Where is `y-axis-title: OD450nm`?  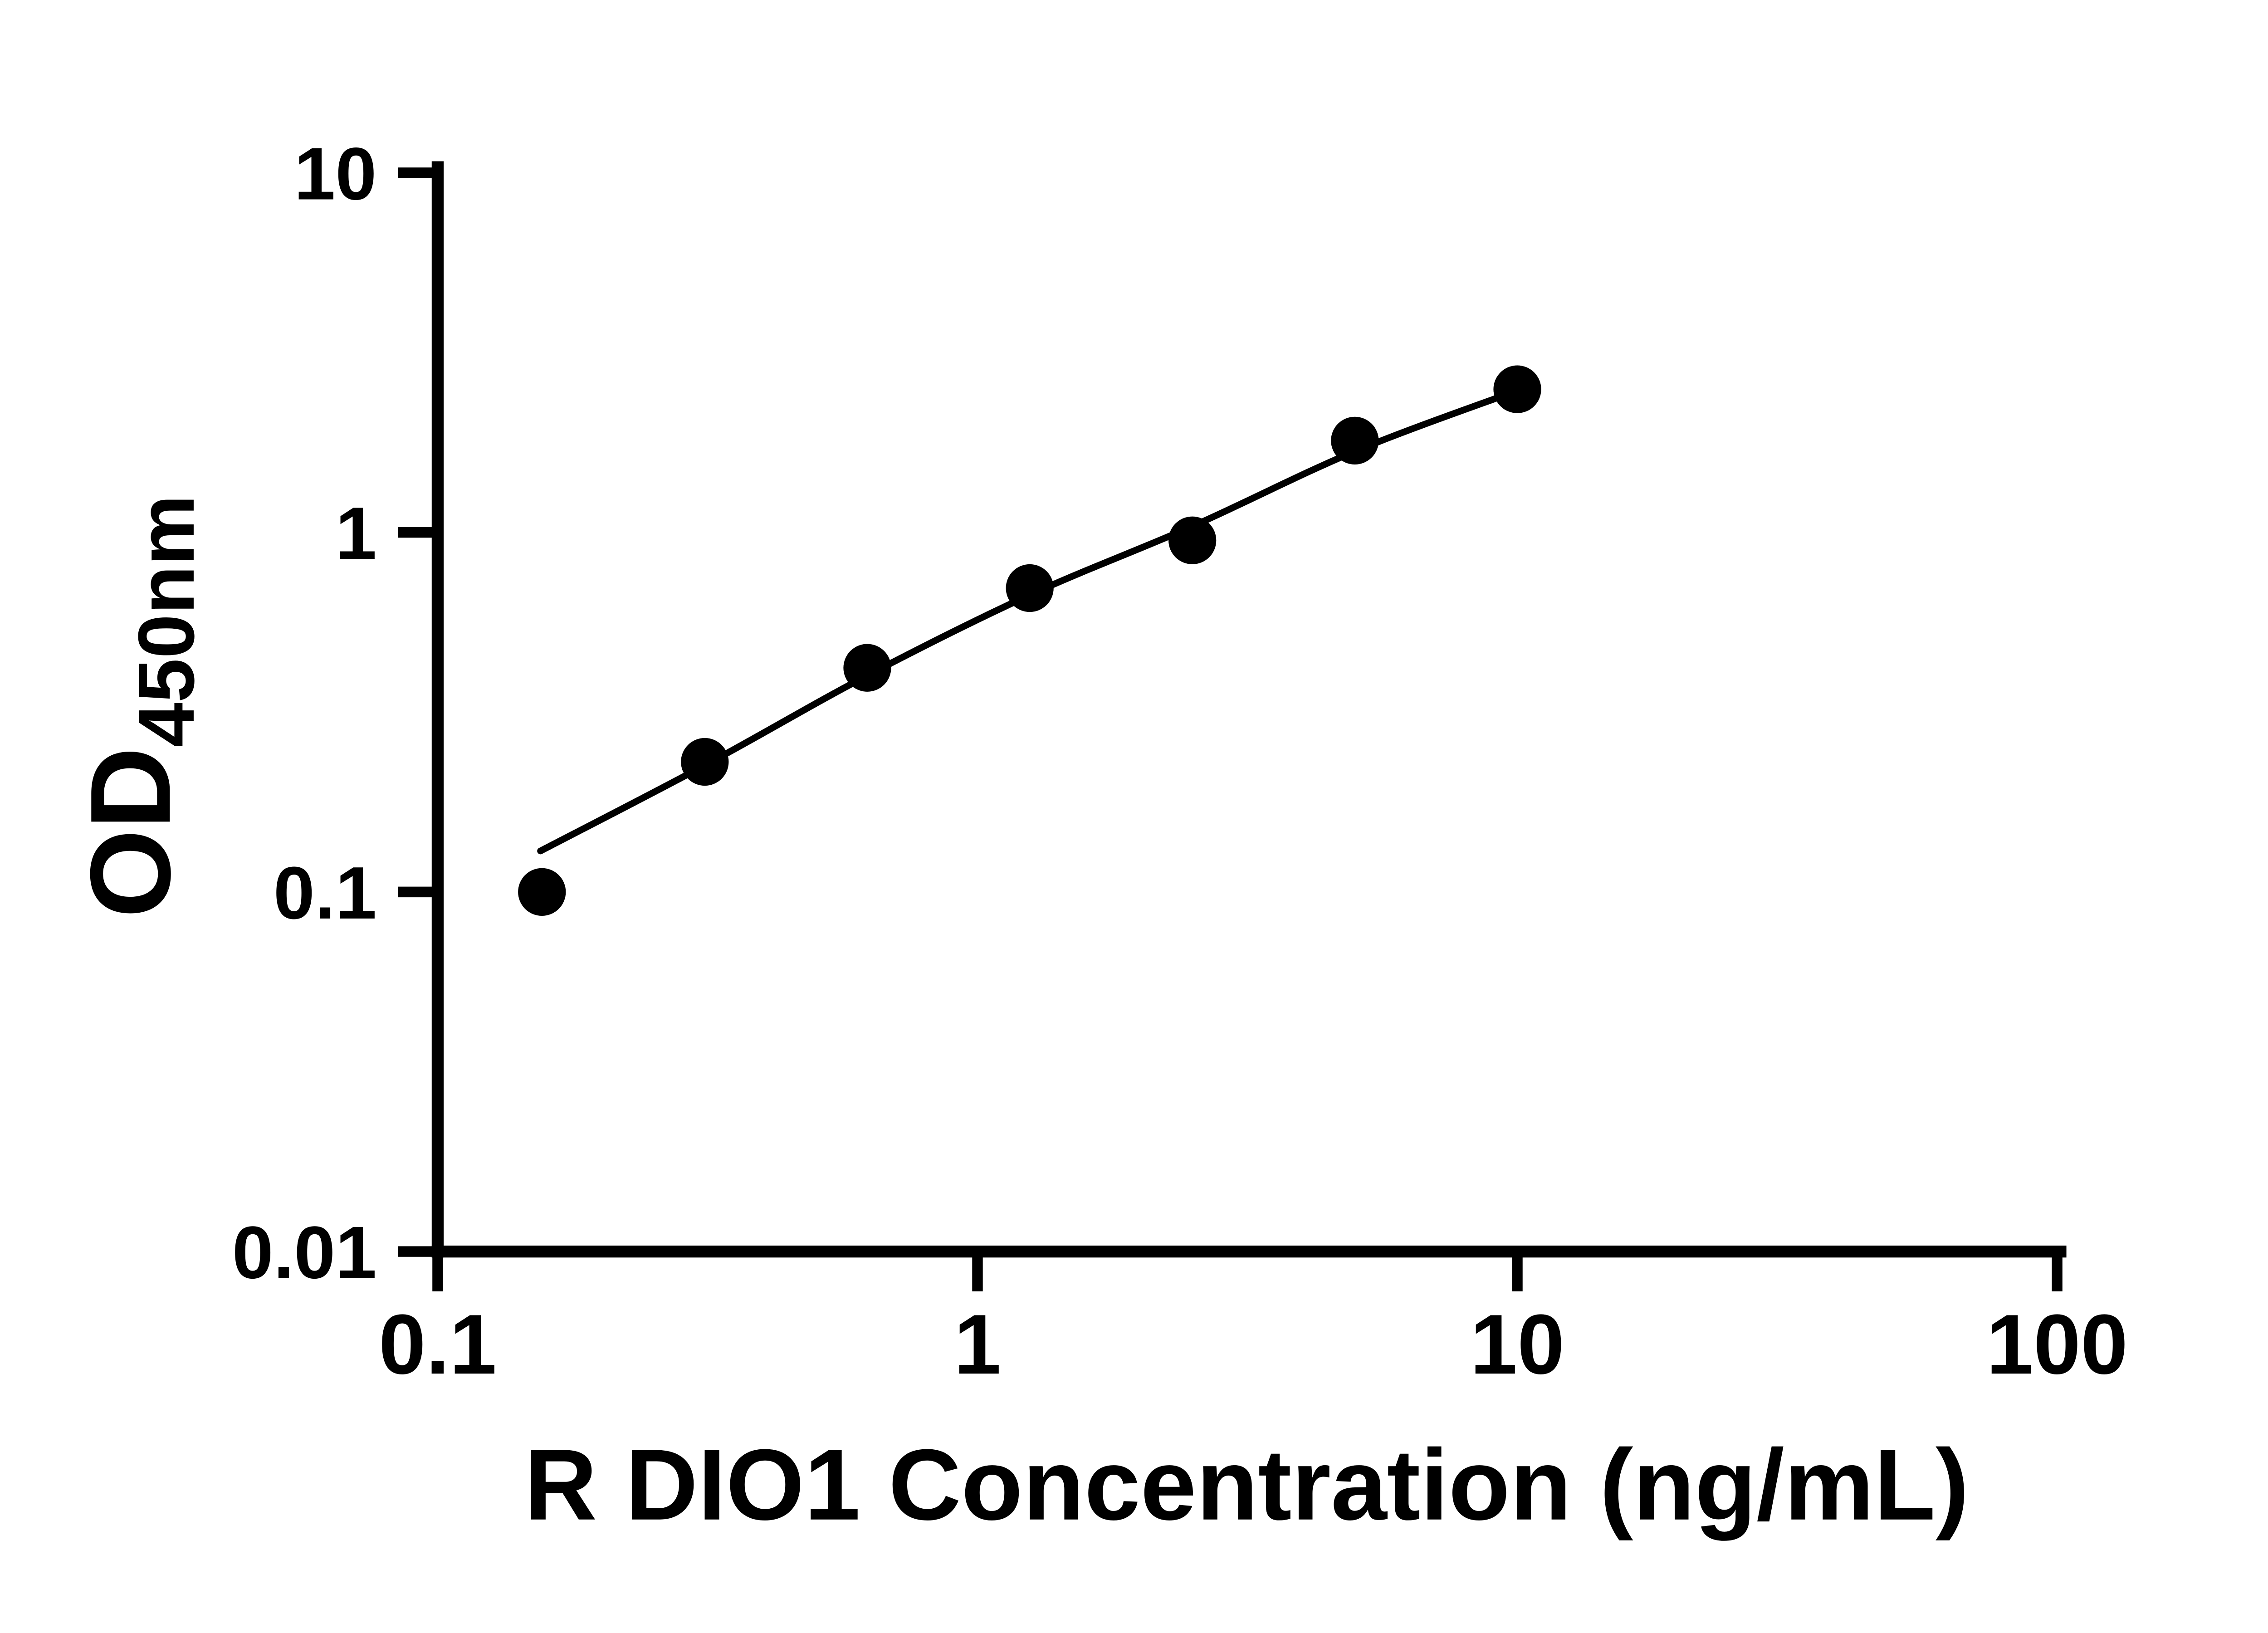
y-axis-title: OD450nm is located at coordinates (139, 706).